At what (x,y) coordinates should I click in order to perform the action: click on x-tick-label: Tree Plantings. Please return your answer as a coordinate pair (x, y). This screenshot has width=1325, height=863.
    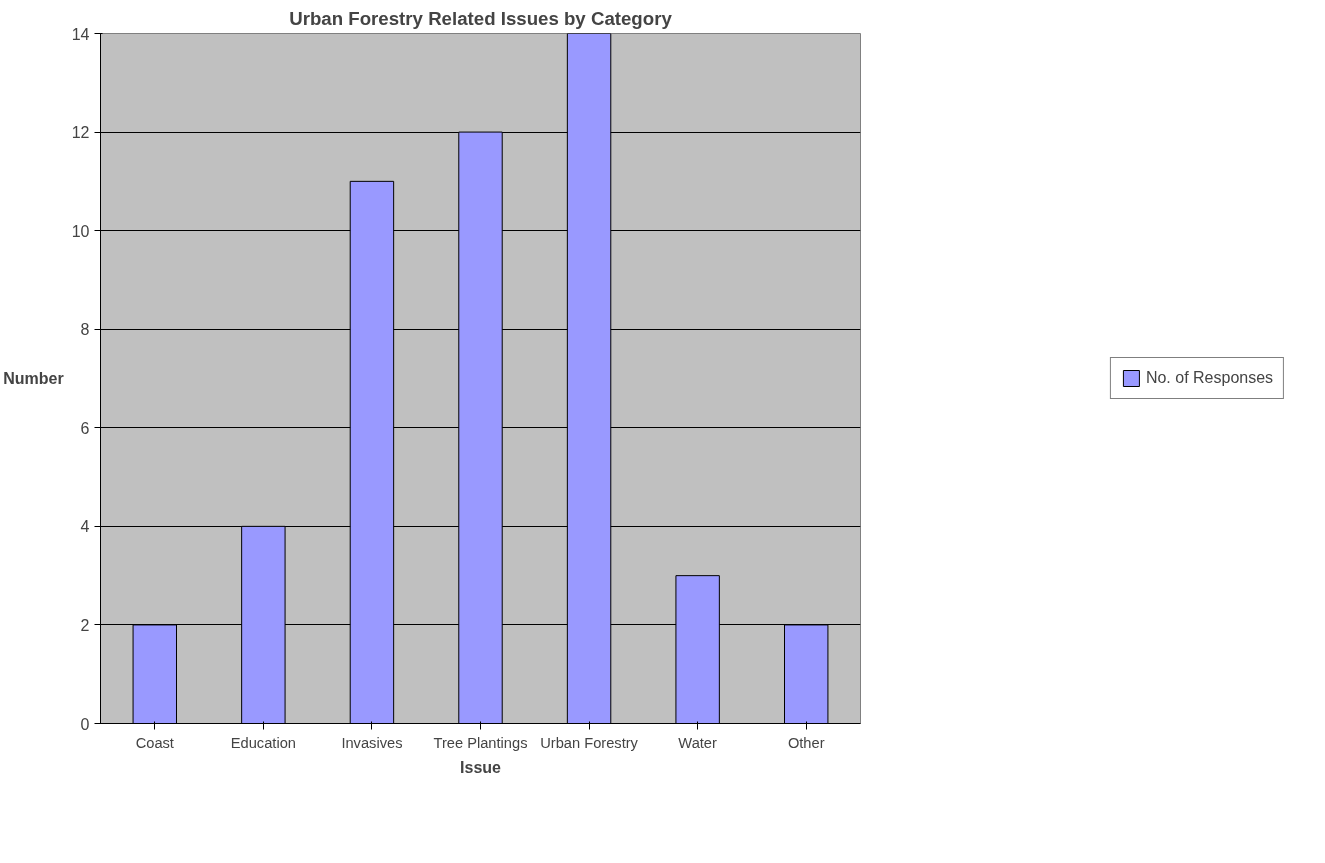
    Looking at the image, I should click on (480, 742).